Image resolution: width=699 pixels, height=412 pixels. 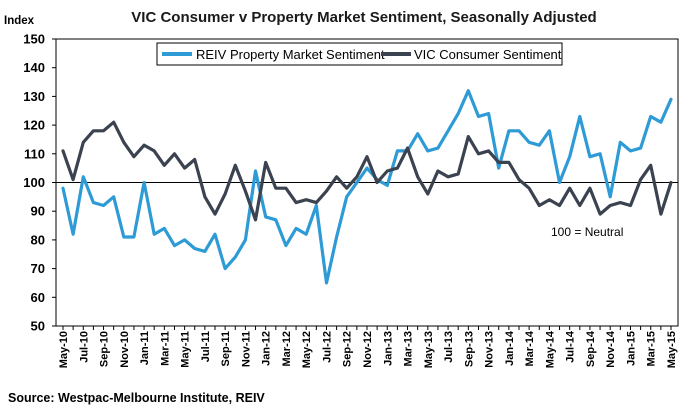 What do you see at coordinates (652, 348) in the screenshot?
I see `x-tick-label: Mar-15` at bounding box center [652, 348].